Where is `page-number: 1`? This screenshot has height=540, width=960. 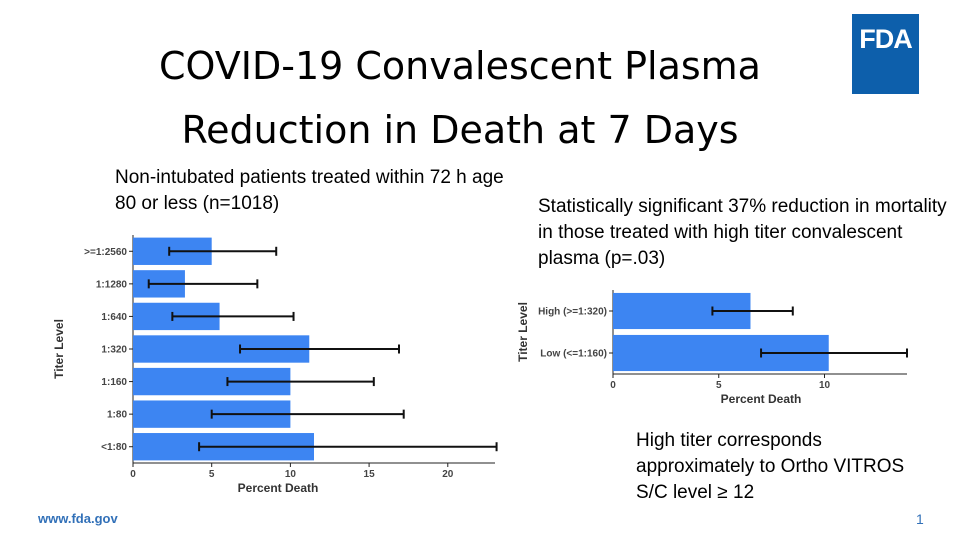 page-number: 1 is located at coordinates (920, 519).